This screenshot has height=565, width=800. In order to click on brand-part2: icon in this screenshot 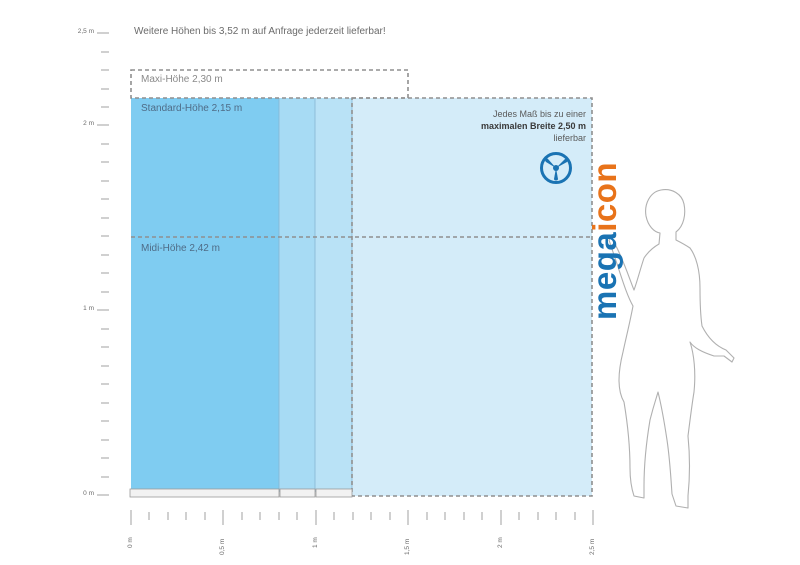, I will do `click(604, 196)`.